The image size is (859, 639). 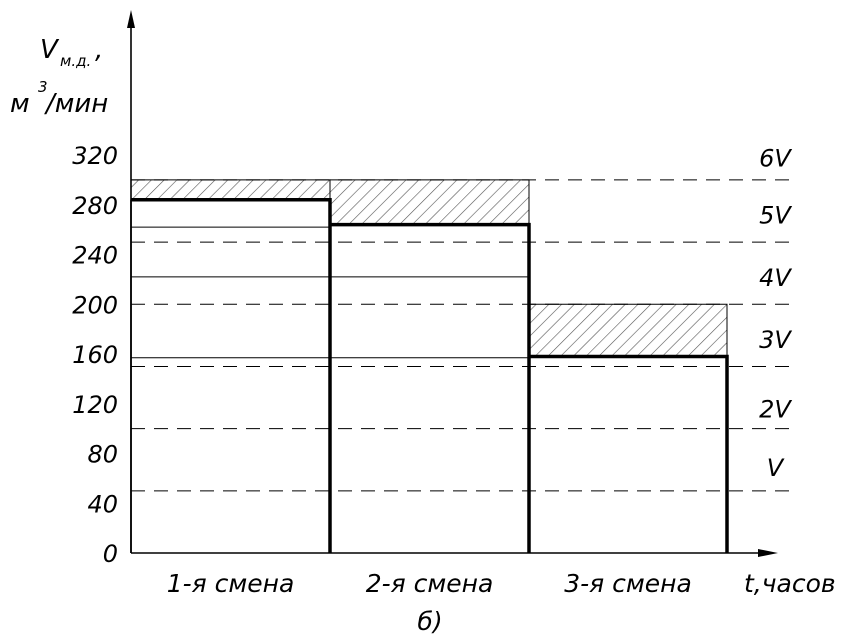 I want to click on y-tick-label: 320, so click(x=95, y=156).